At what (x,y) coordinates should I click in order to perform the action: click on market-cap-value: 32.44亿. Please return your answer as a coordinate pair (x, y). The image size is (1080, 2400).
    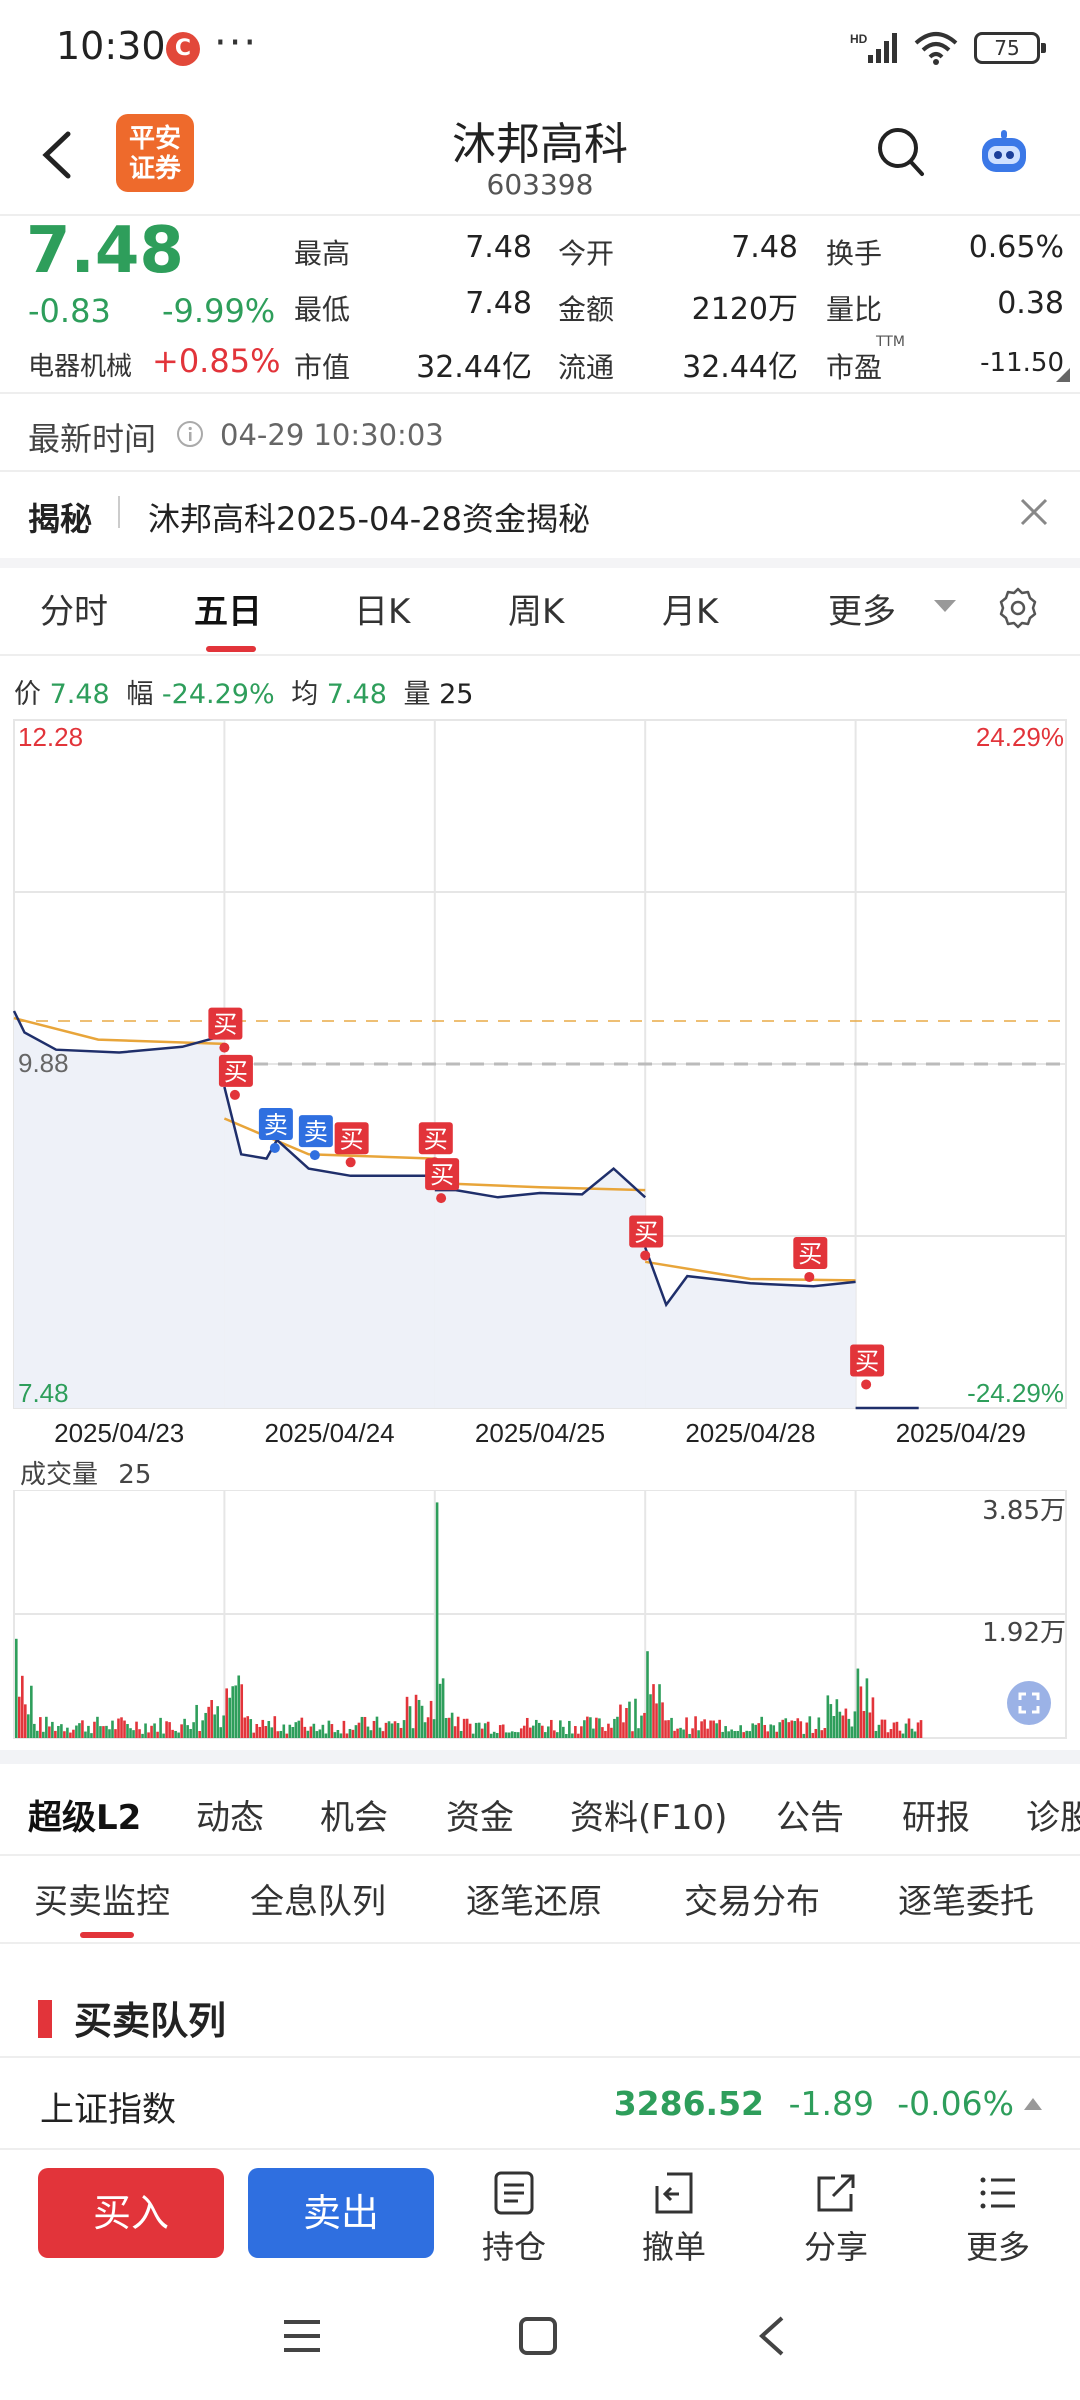
    Looking at the image, I should click on (474, 367).